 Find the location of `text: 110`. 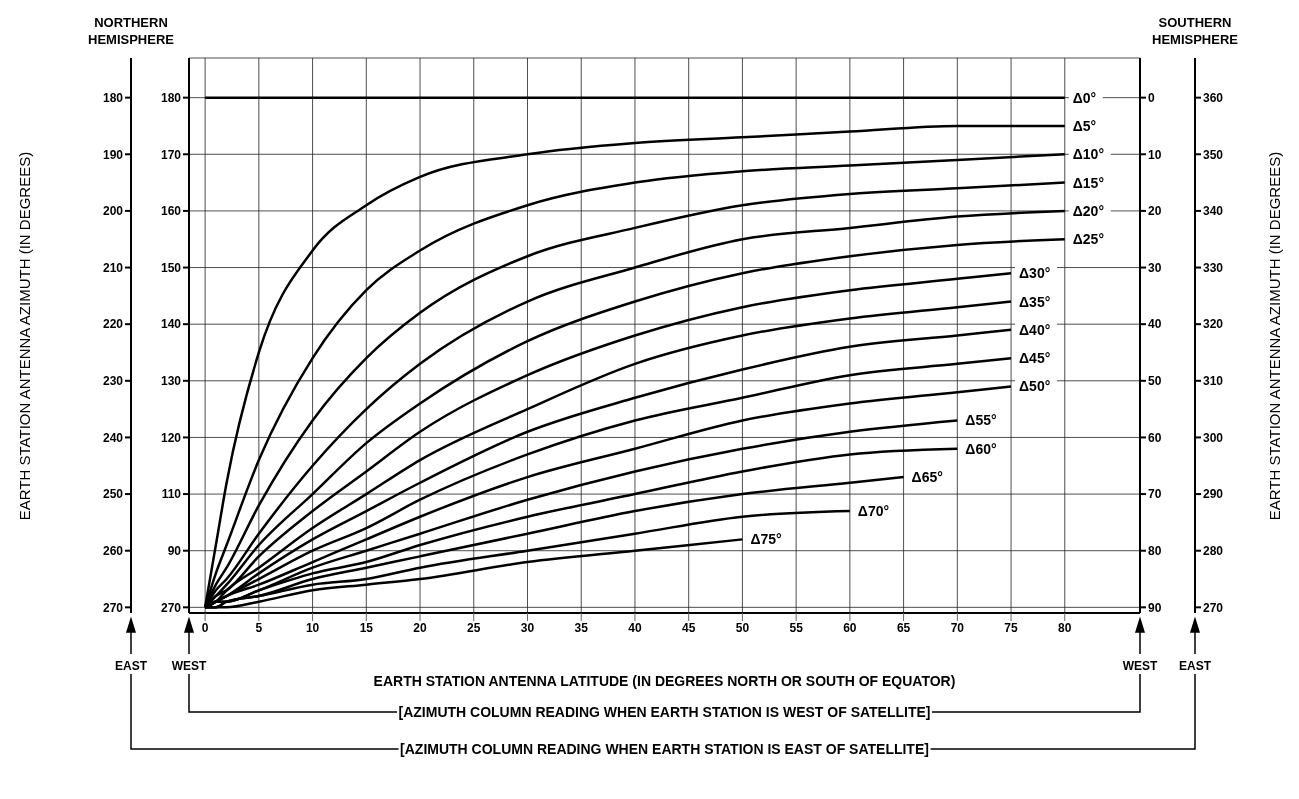

text: 110 is located at coordinates (171, 494).